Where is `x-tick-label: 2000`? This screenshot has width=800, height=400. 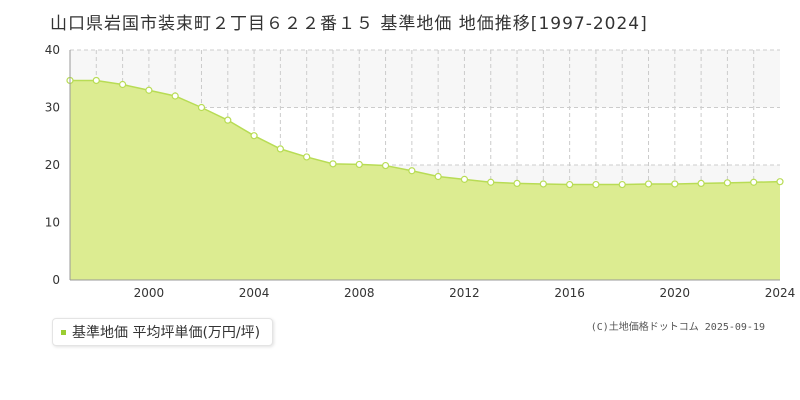
x-tick-label: 2000 is located at coordinates (149, 293).